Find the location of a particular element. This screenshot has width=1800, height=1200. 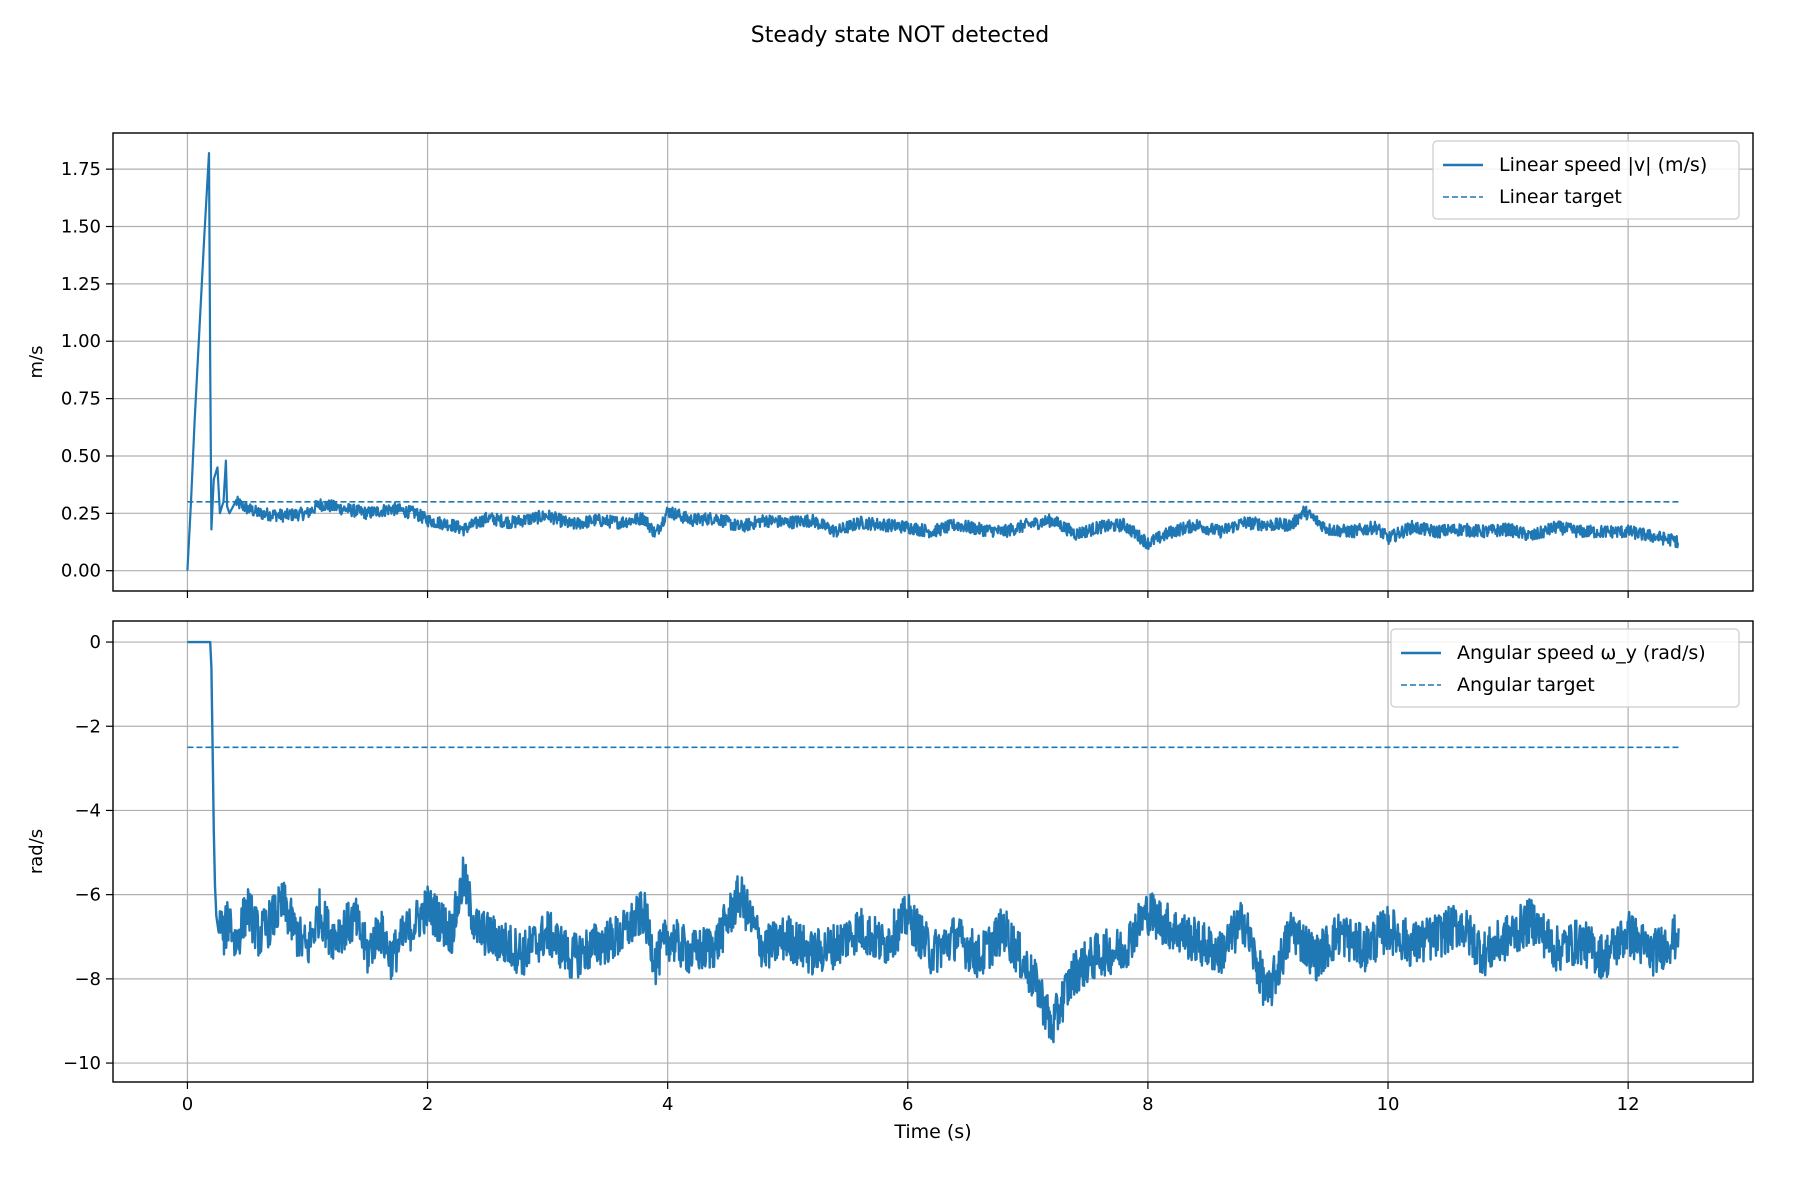

legend-2: Angular speed ω_y (rad/s) Angular target is located at coordinates (1565, 668).